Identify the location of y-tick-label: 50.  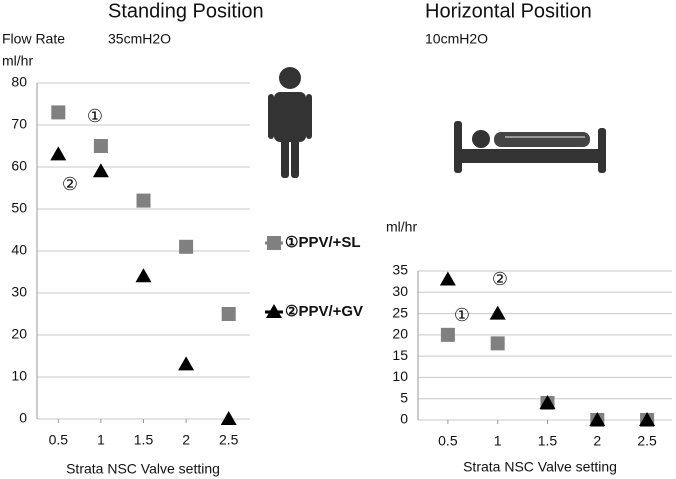
(19, 208).